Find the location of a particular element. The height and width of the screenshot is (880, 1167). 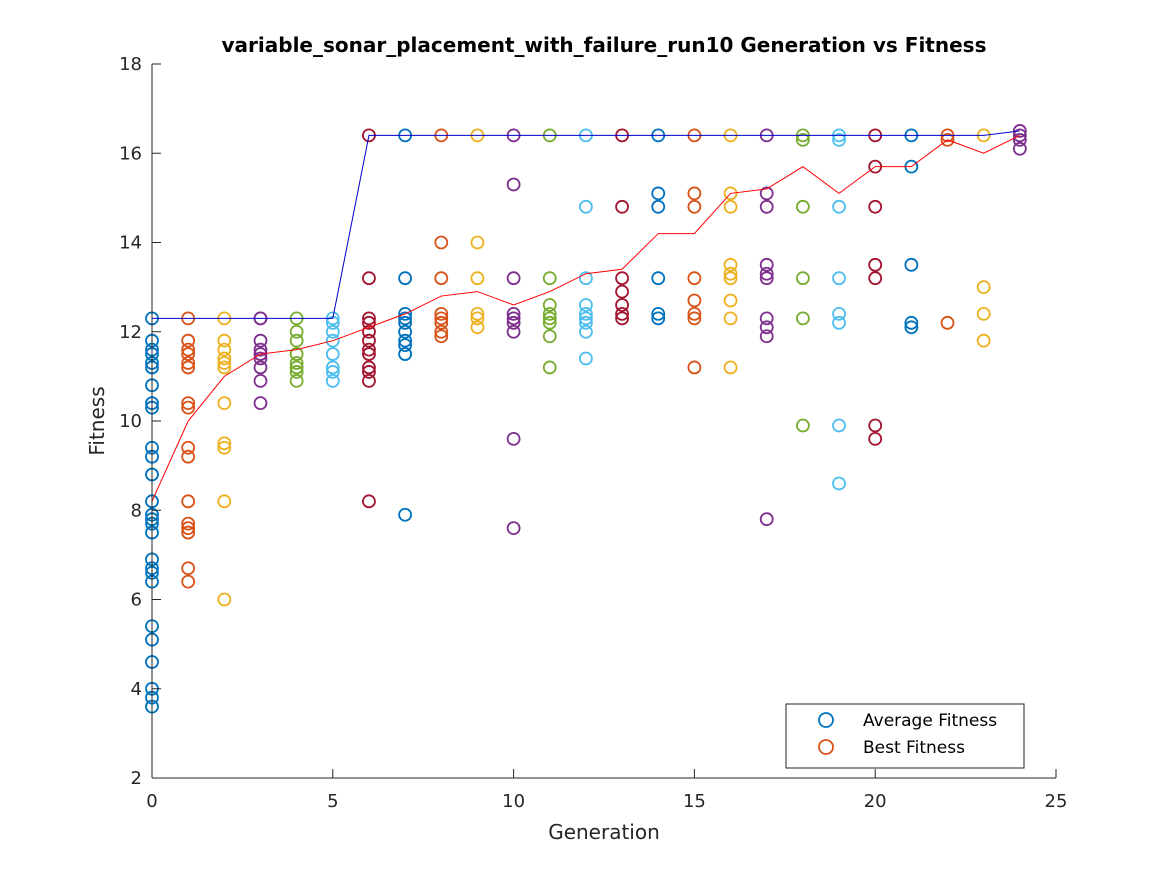

x-axis-label: Generation is located at coordinates (604, 832).